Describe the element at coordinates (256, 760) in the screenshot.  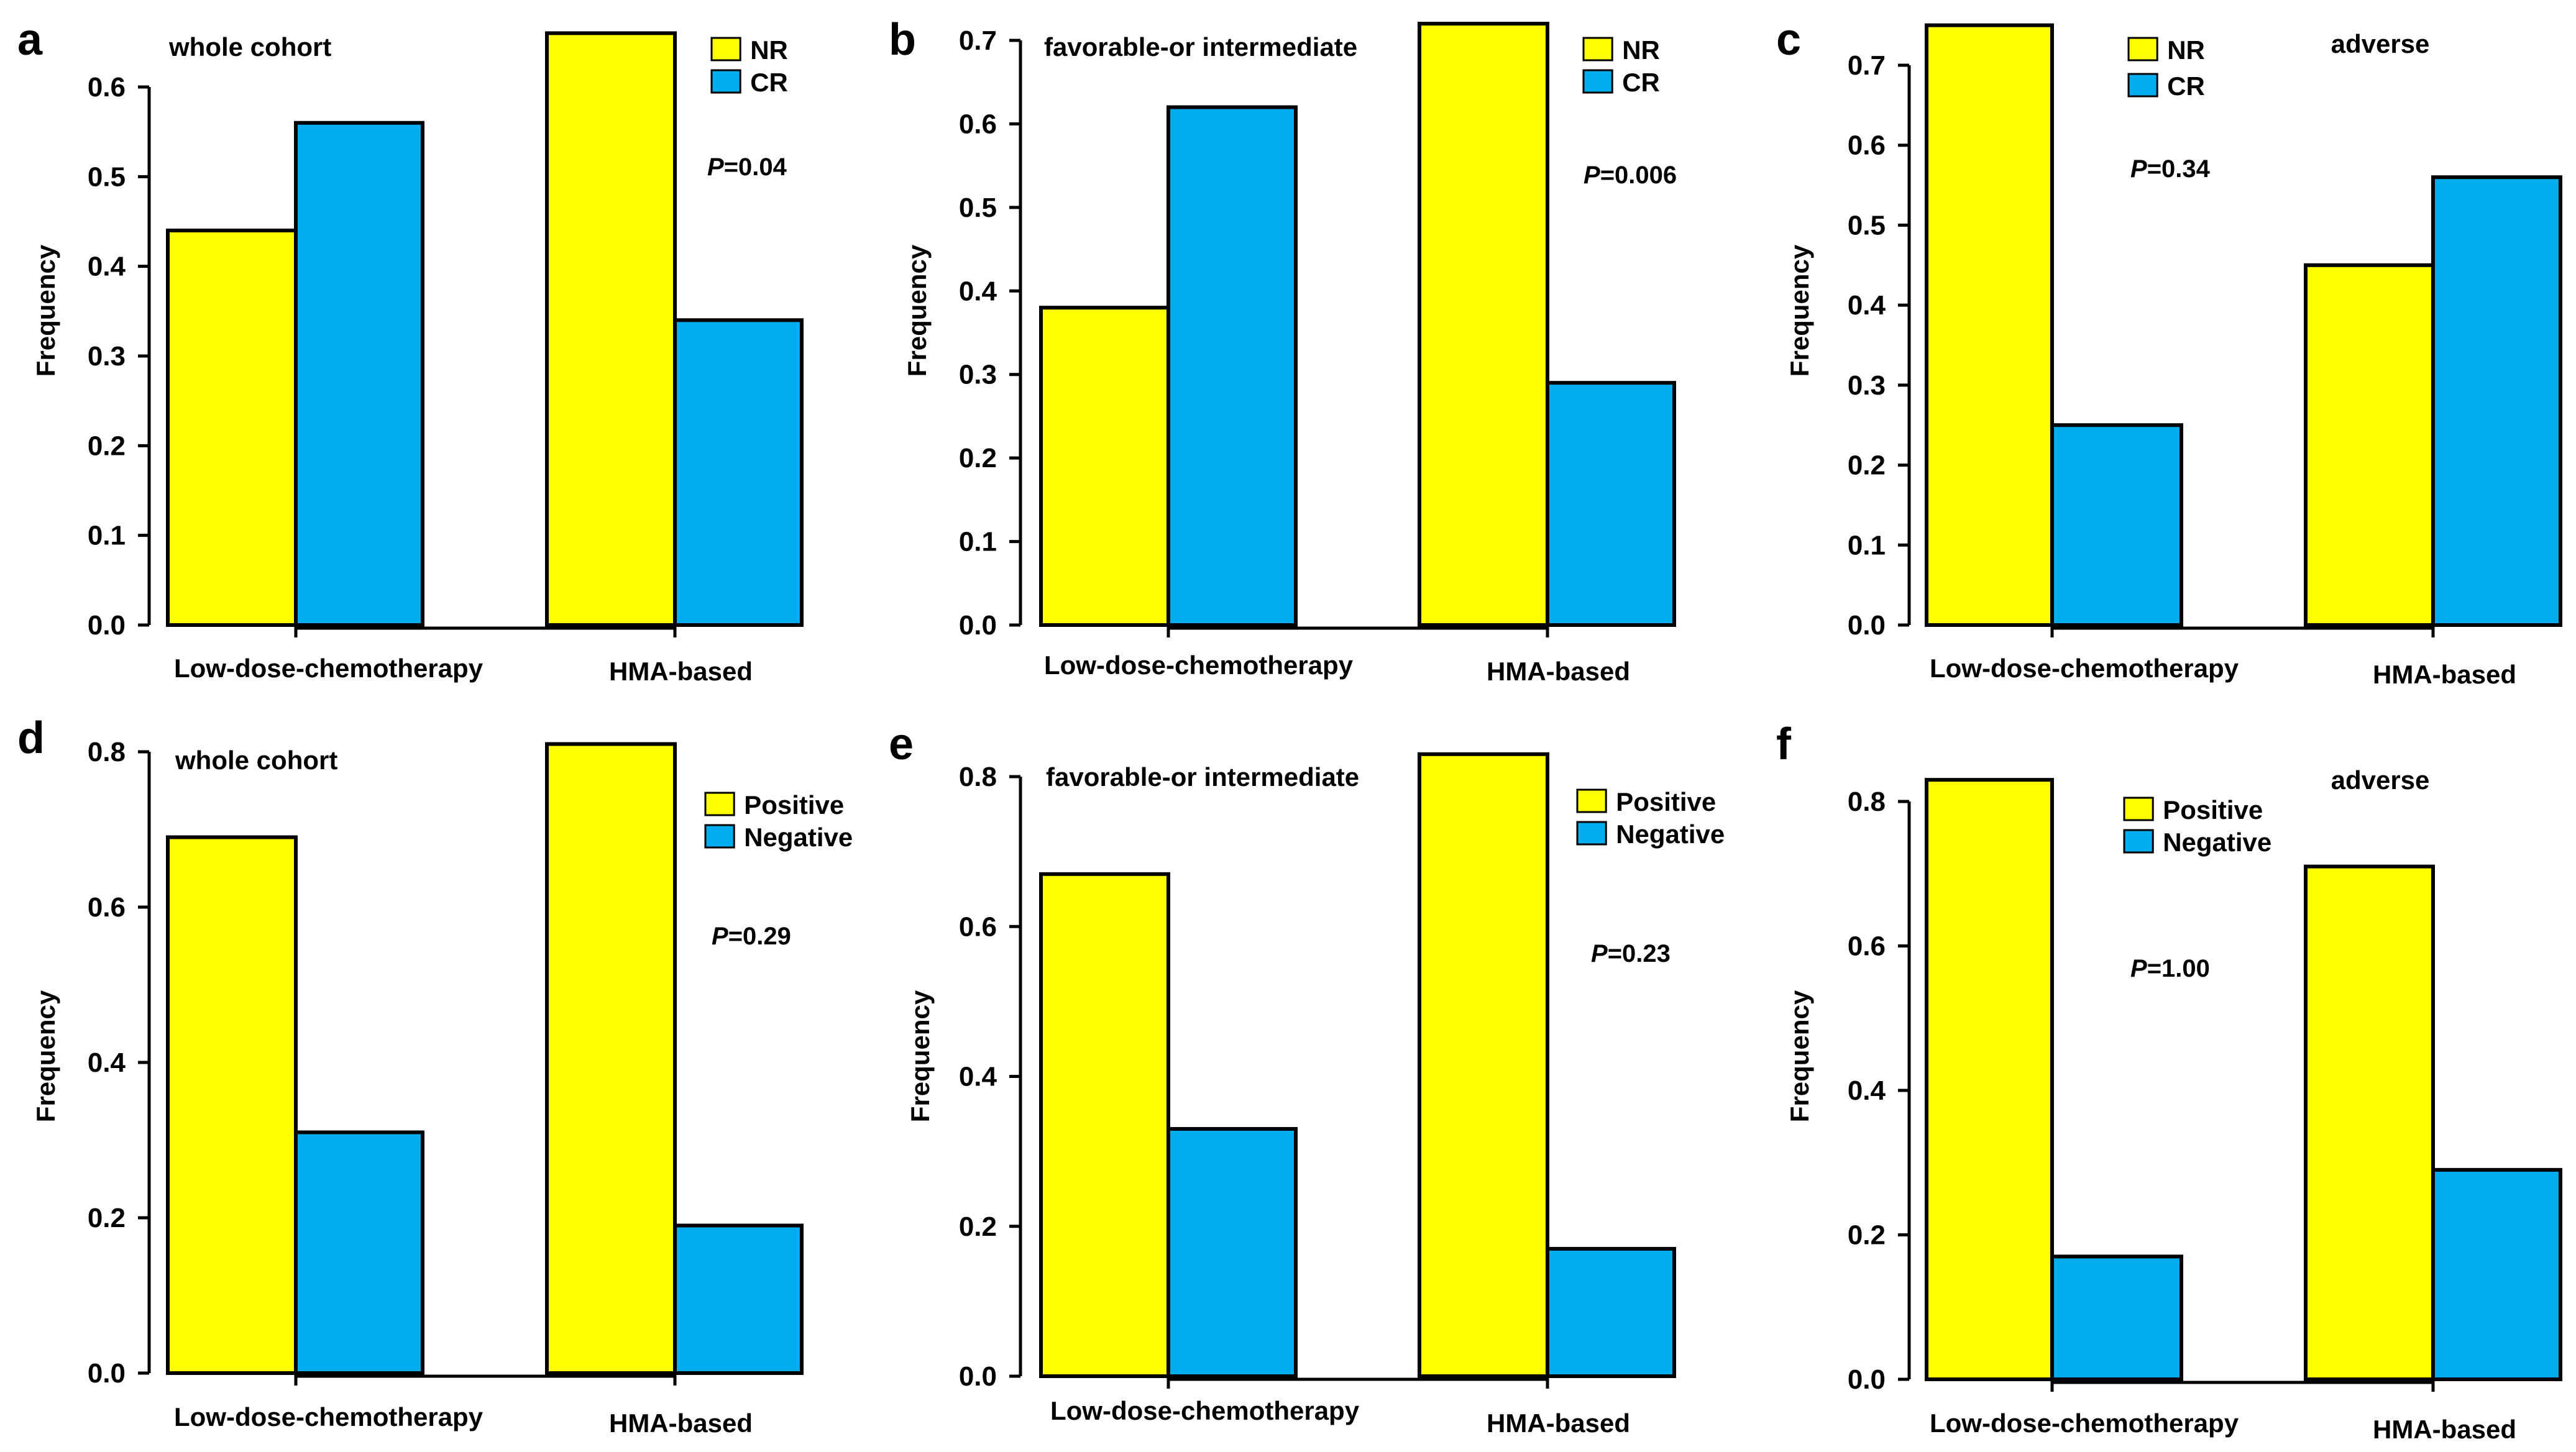
I see `chart-title: whole cohort` at that location.